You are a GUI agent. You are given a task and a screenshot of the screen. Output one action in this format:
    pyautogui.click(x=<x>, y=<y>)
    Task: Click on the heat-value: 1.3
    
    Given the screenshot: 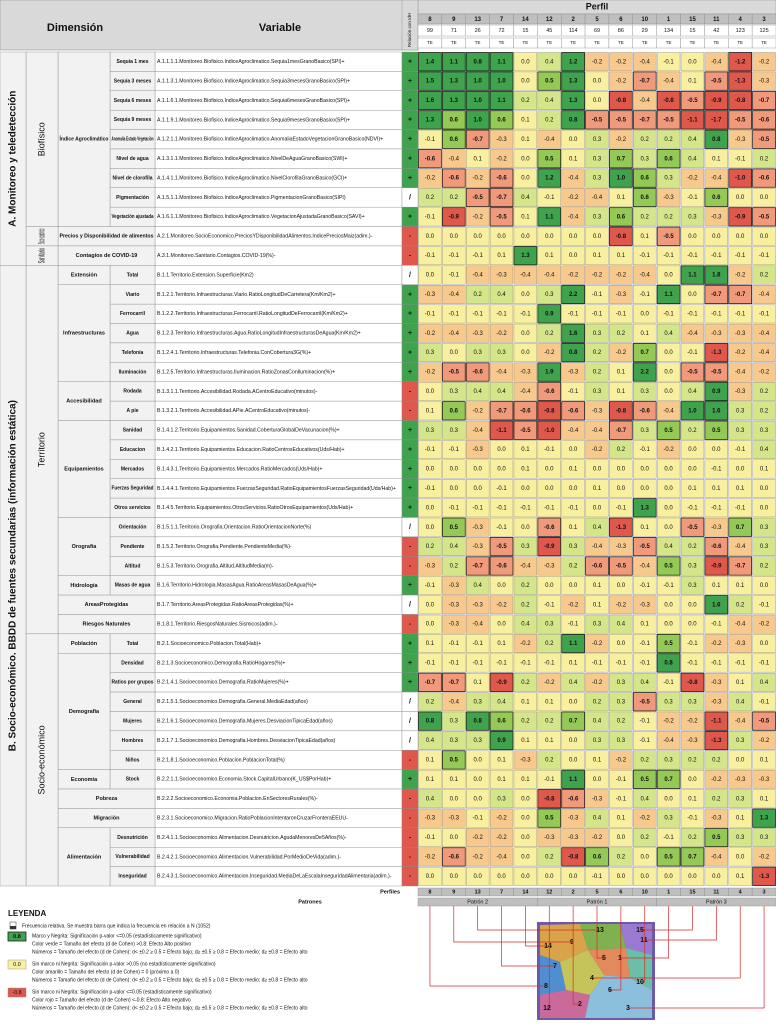 What is the action you would take?
    pyautogui.click(x=430, y=120)
    